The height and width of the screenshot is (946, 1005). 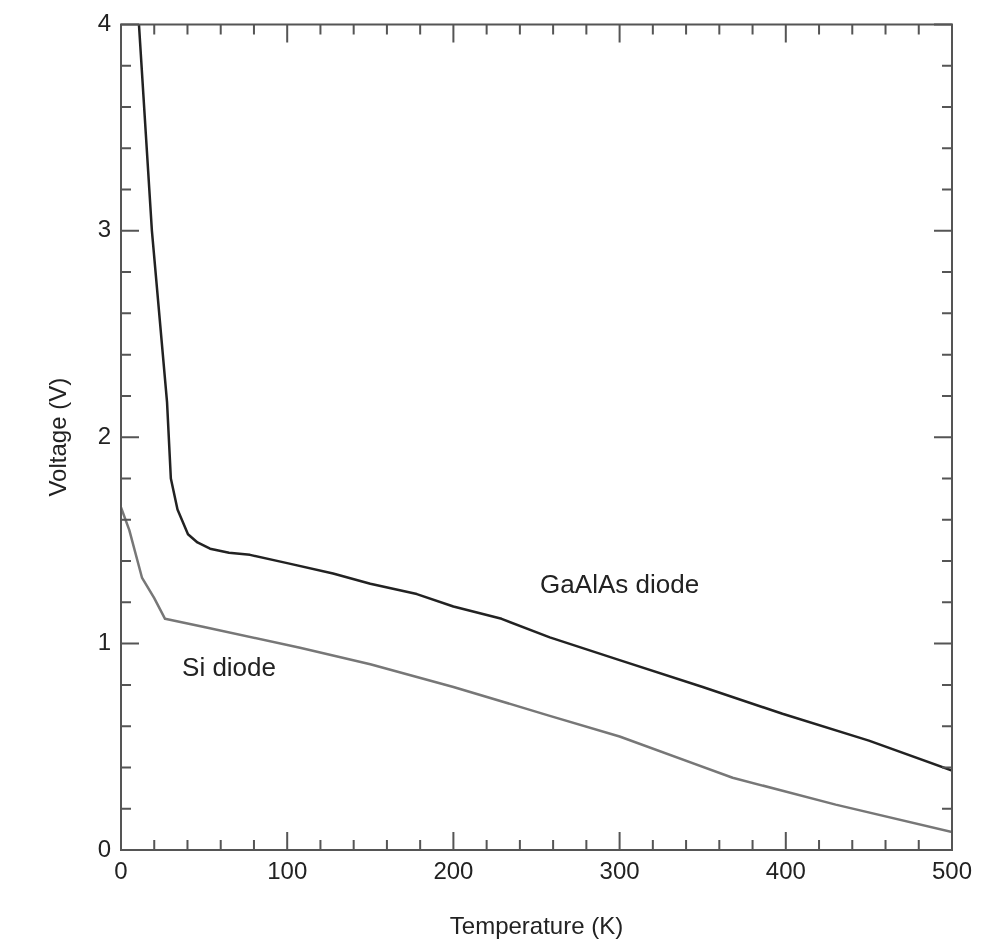 I want to click on y-tick-label: 2, so click(x=104, y=435).